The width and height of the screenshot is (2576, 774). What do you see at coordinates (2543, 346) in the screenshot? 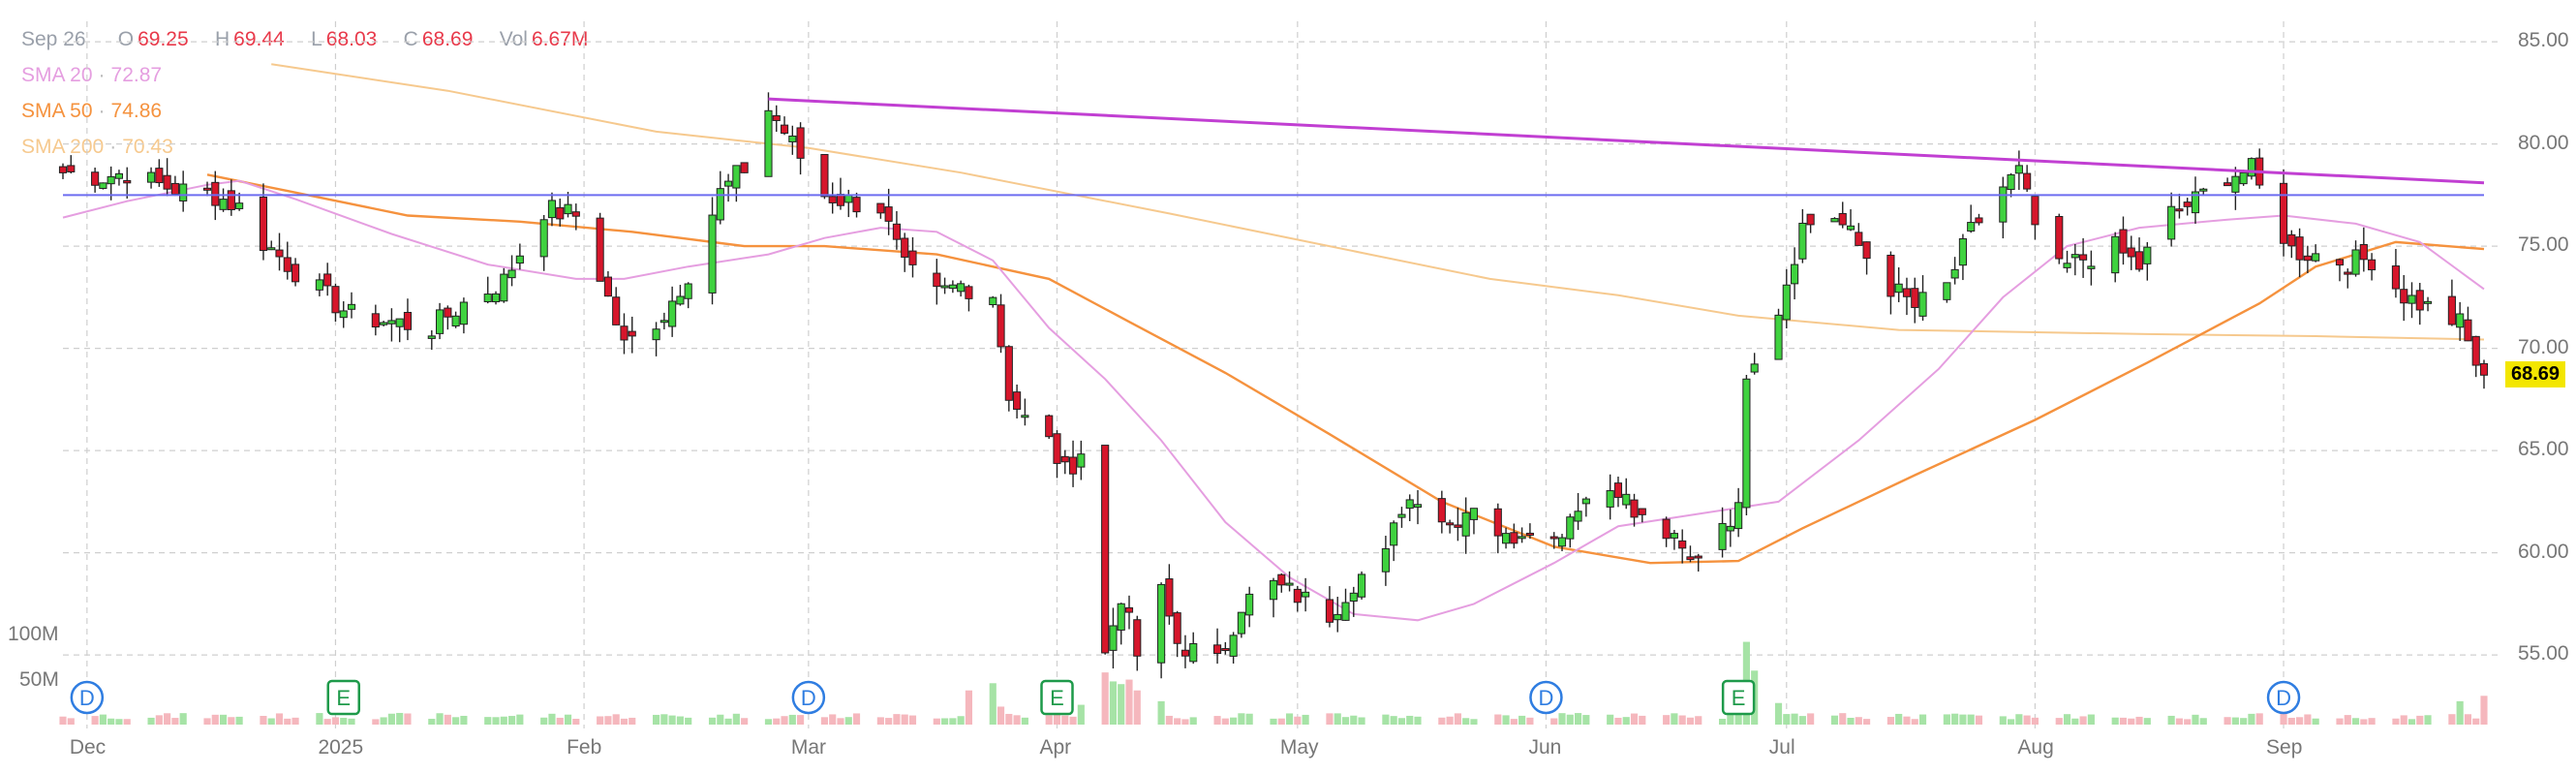
I see `y-tick-label: 70.00` at bounding box center [2543, 346].